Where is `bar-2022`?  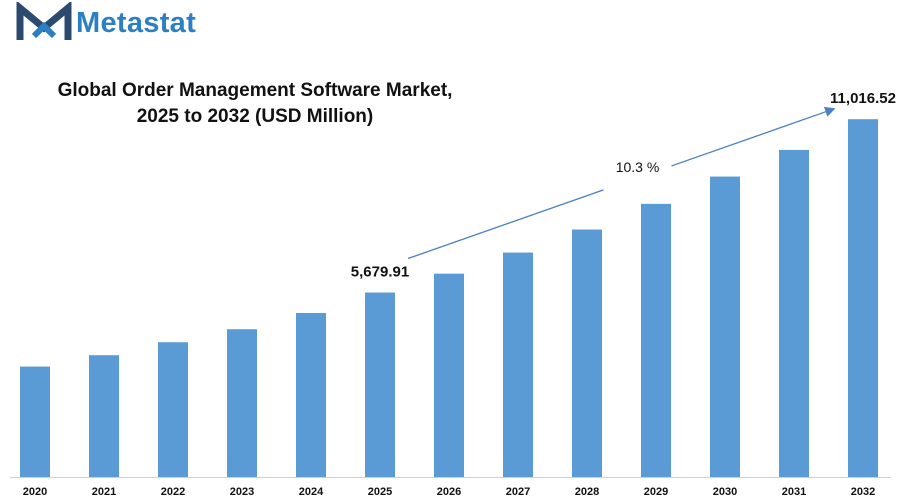 bar-2022 is located at coordinates (173, 409).